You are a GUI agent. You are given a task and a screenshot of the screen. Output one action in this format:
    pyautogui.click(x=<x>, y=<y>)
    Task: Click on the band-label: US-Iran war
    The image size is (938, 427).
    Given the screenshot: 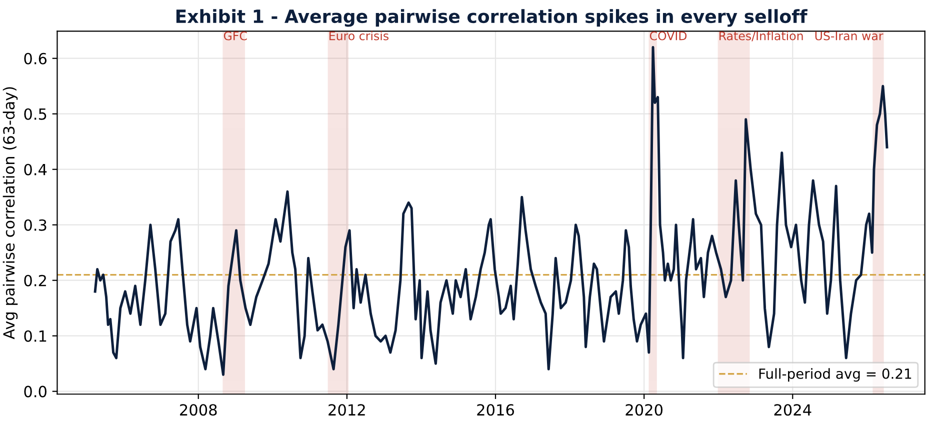 What is the action you would take?
    pyautogui.click(x=849, y=35)
    